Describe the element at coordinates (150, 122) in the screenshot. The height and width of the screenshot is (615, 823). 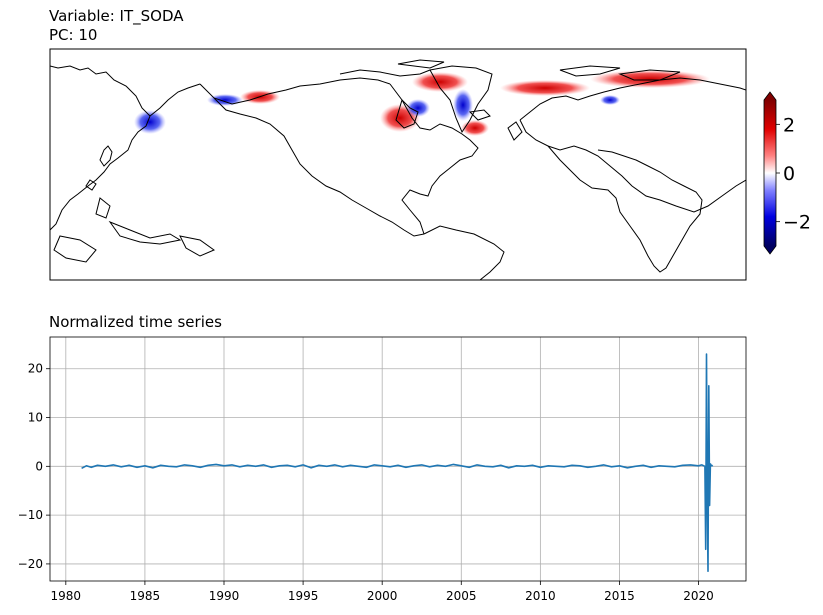
I see `anomaly-okhotsk` at that location.